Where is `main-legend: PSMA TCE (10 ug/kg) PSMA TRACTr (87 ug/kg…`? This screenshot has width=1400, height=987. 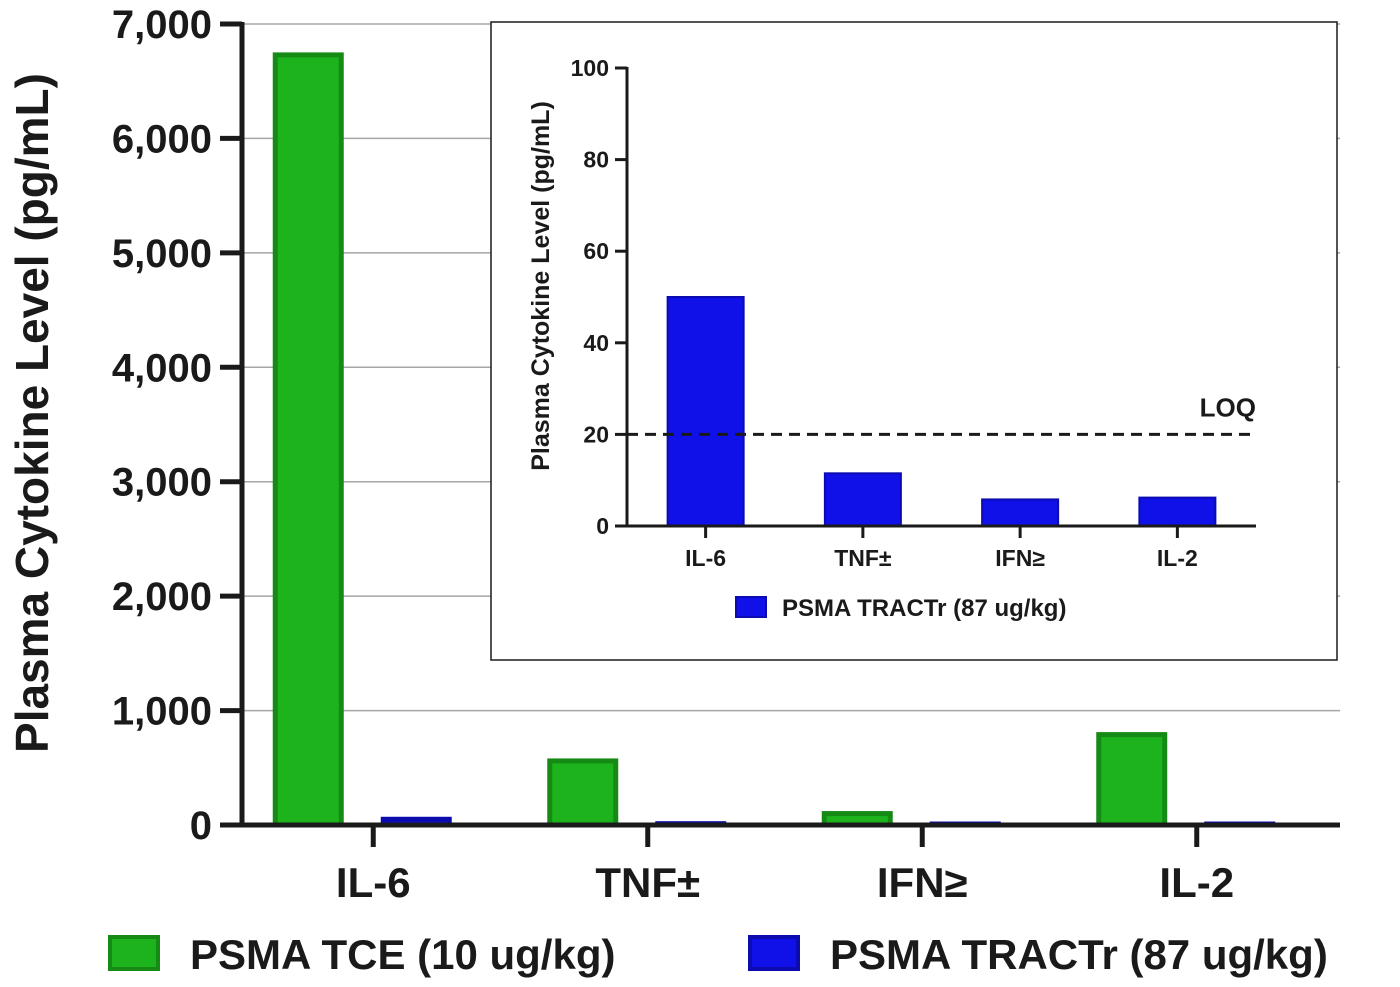 main-legend: PSMA TCE (10 ug/kg) PSMA TRACTr (87 ug/kg… is located at coordinates (718, 954).